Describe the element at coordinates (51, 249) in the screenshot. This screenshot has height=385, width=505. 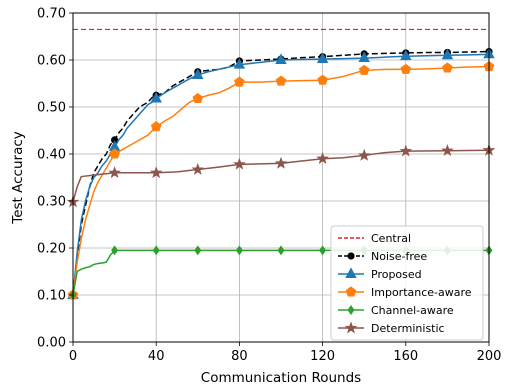
I see `y-tick-label: 0.20` at that location.